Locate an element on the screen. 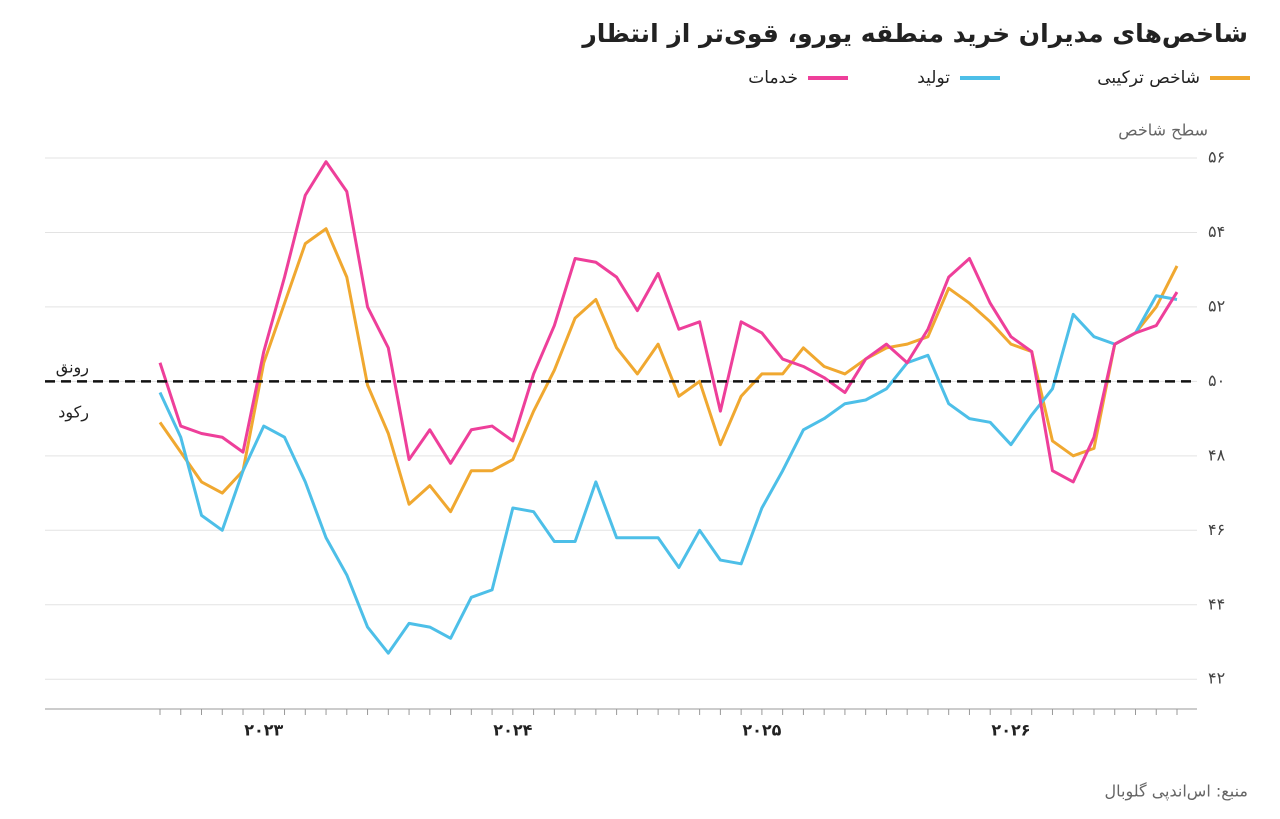 Image resolution: width=1280 pixels, height=819 pixels. y-tick-label: ۴۸ is located at coordinates (1217, 454).